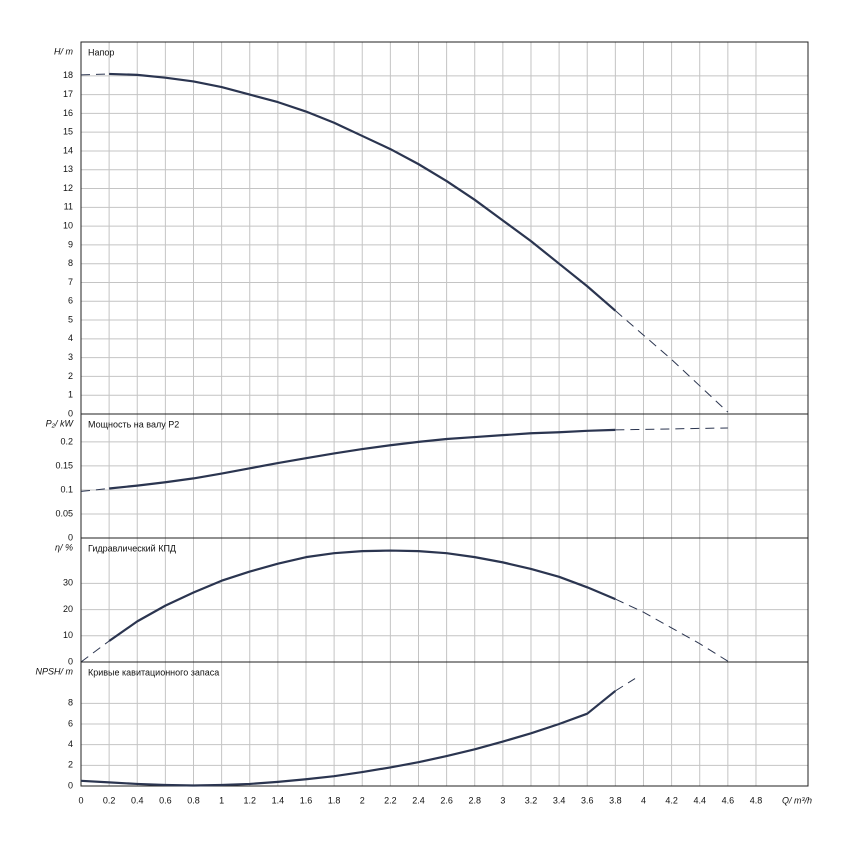 The width and height of the screenshot is (850, 855). I want to click on x-tick-label: 2, so click(362, 800).